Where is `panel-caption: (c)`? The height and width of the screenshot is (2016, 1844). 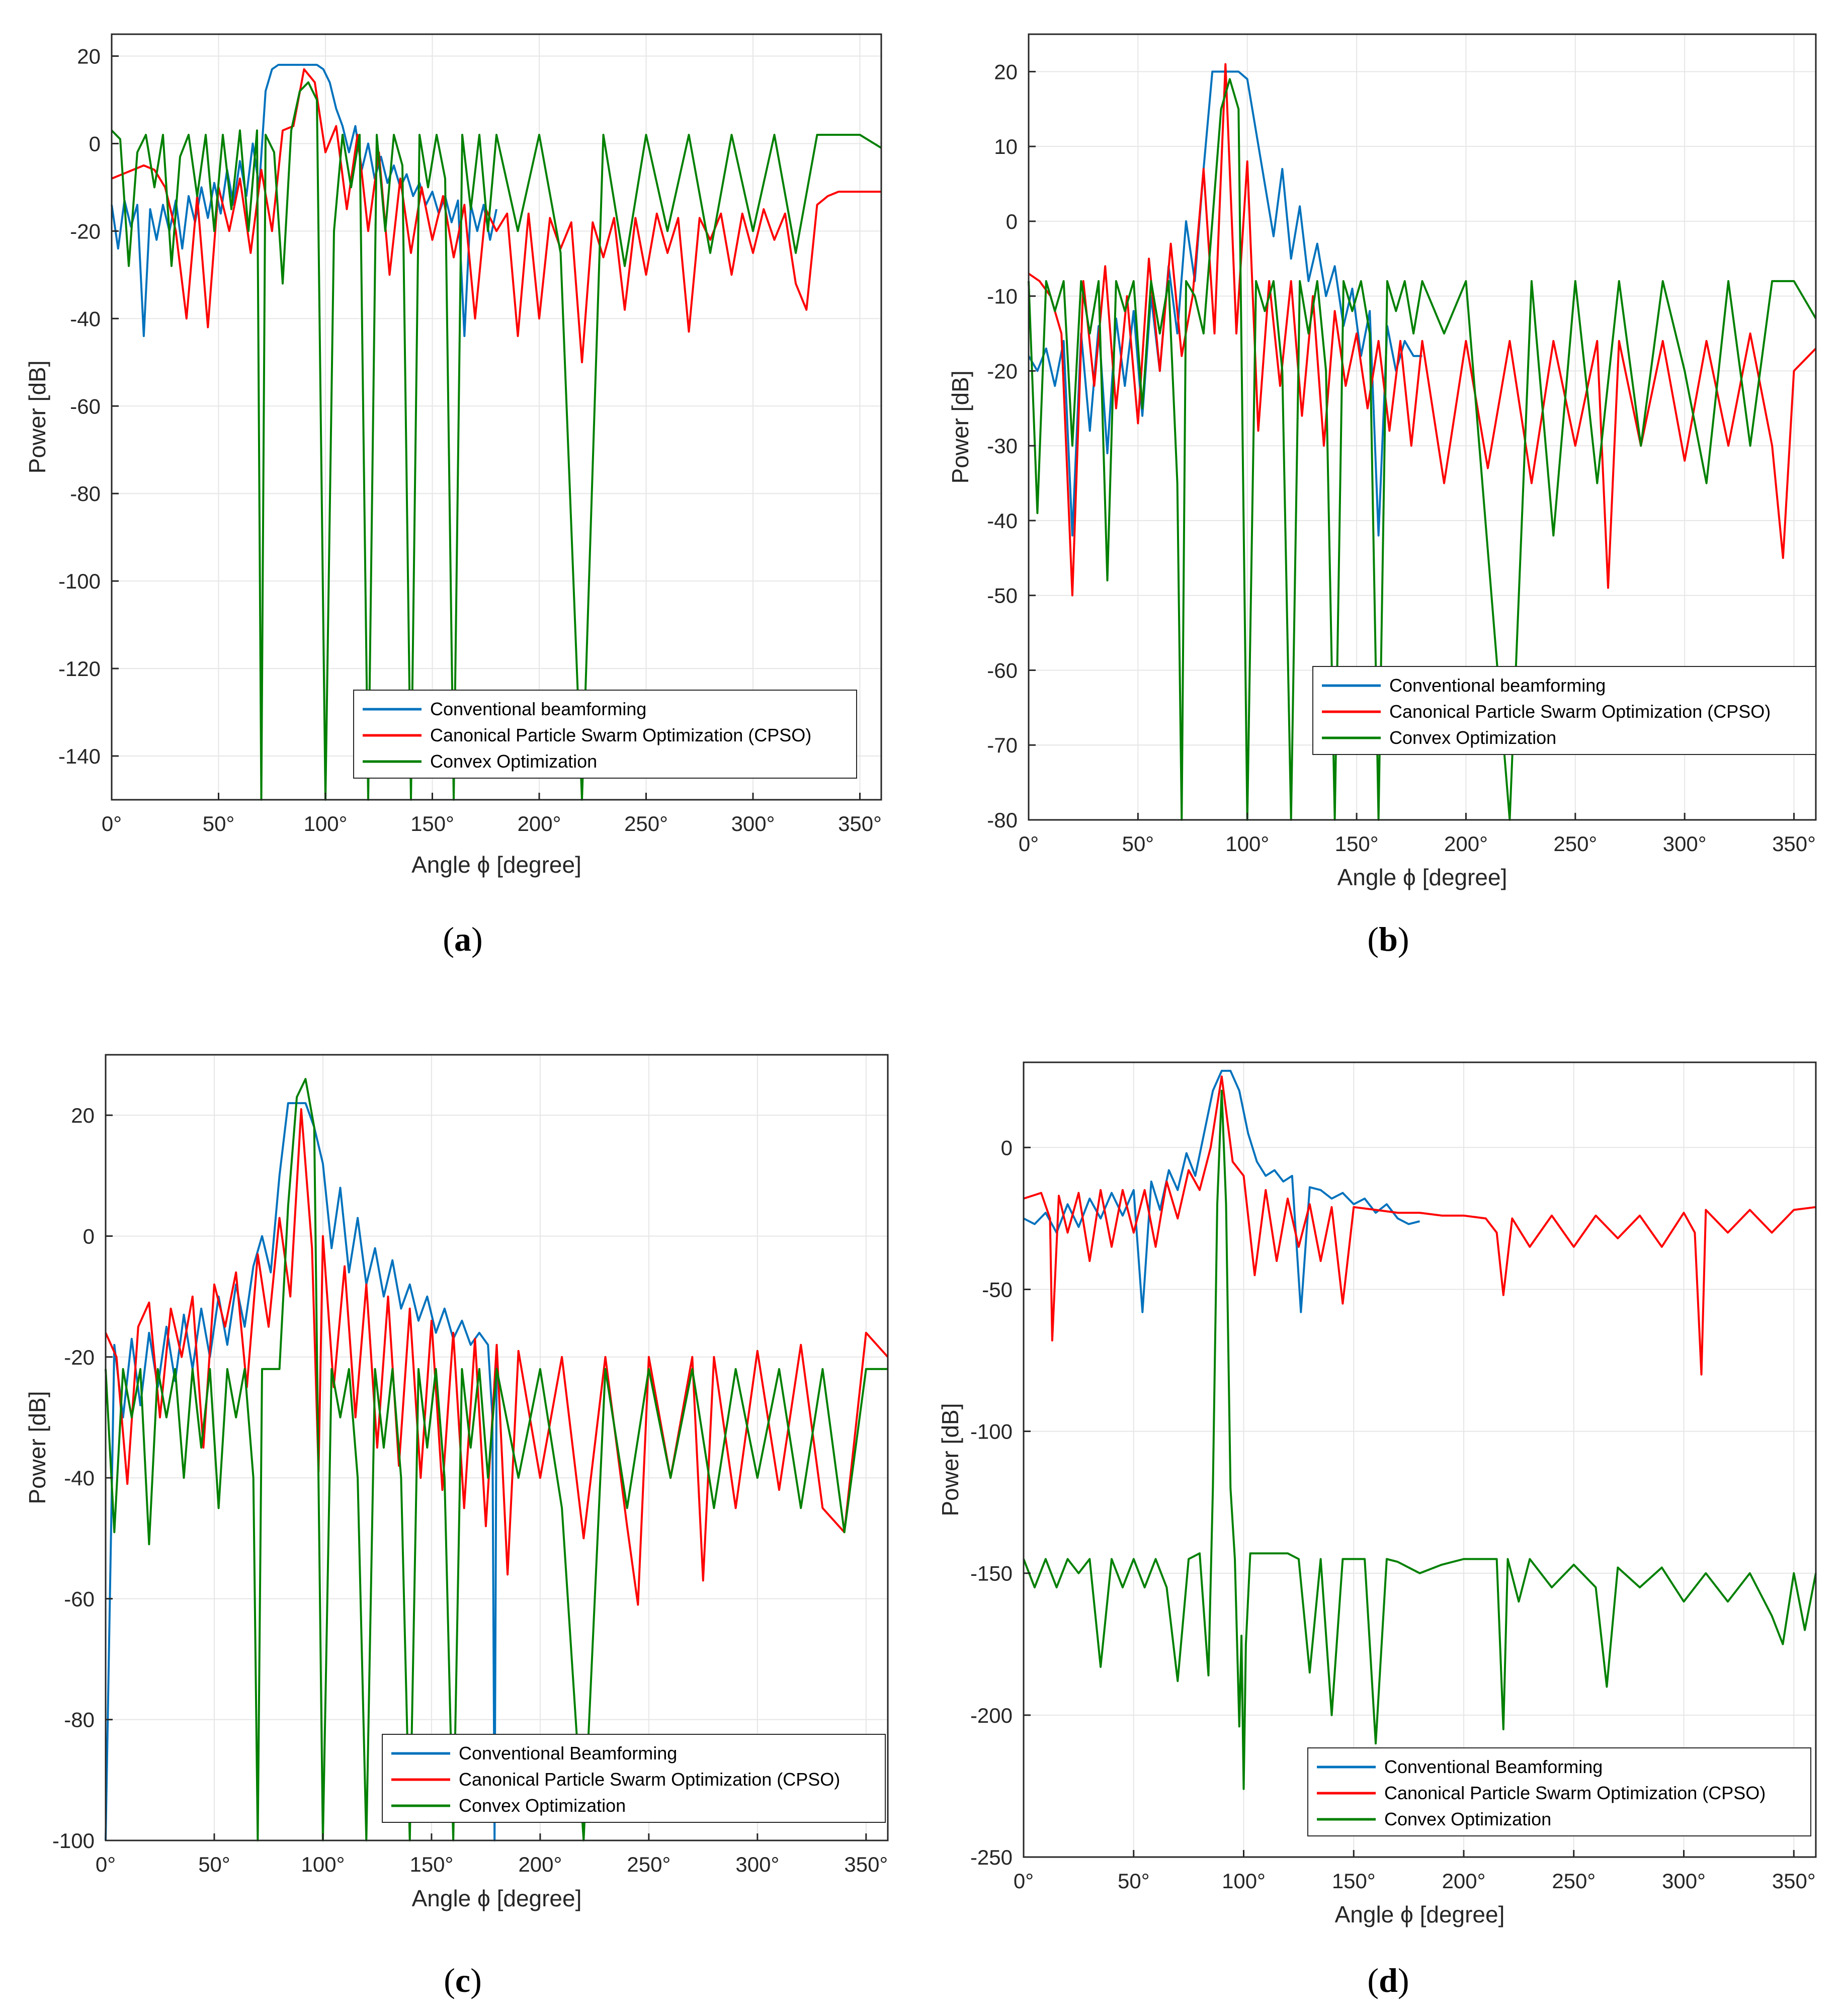 panel-caption: (c) is located at coordinates (463, 1980).